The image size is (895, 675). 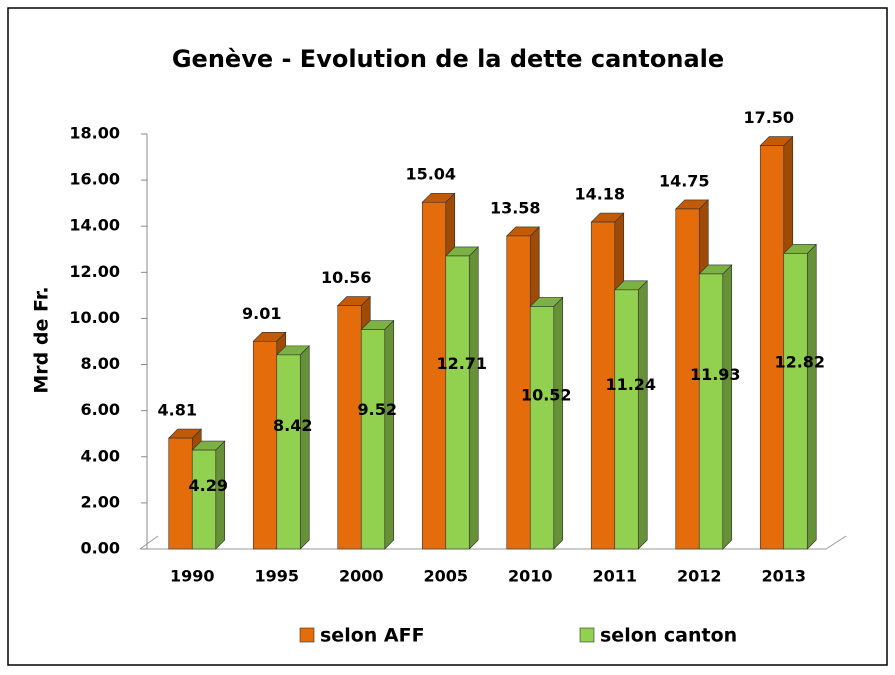 What do you see at coordinates (799, 361) in the screenshot?
I see `data-label: 12.82` at bounding box center [799, 361].